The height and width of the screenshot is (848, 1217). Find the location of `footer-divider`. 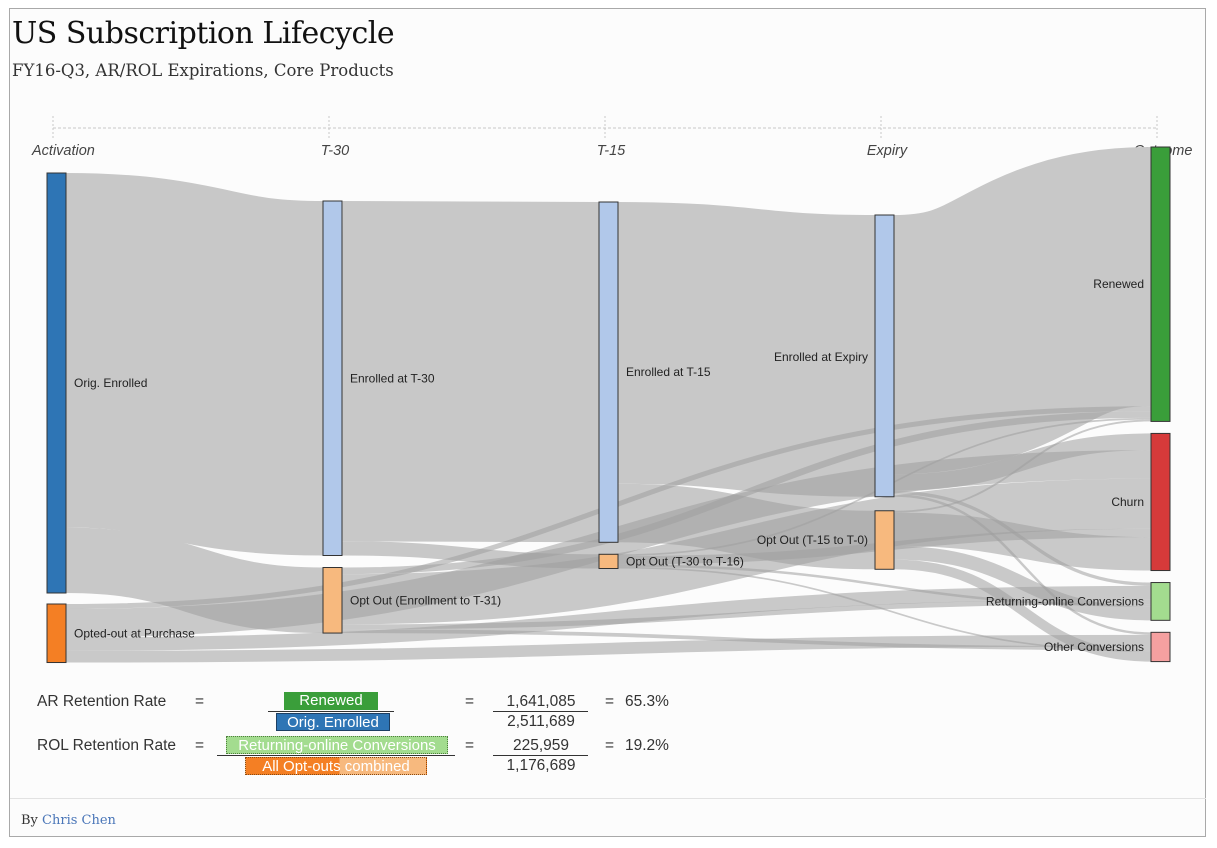

footer-divider is located at coordinates (608, 798).